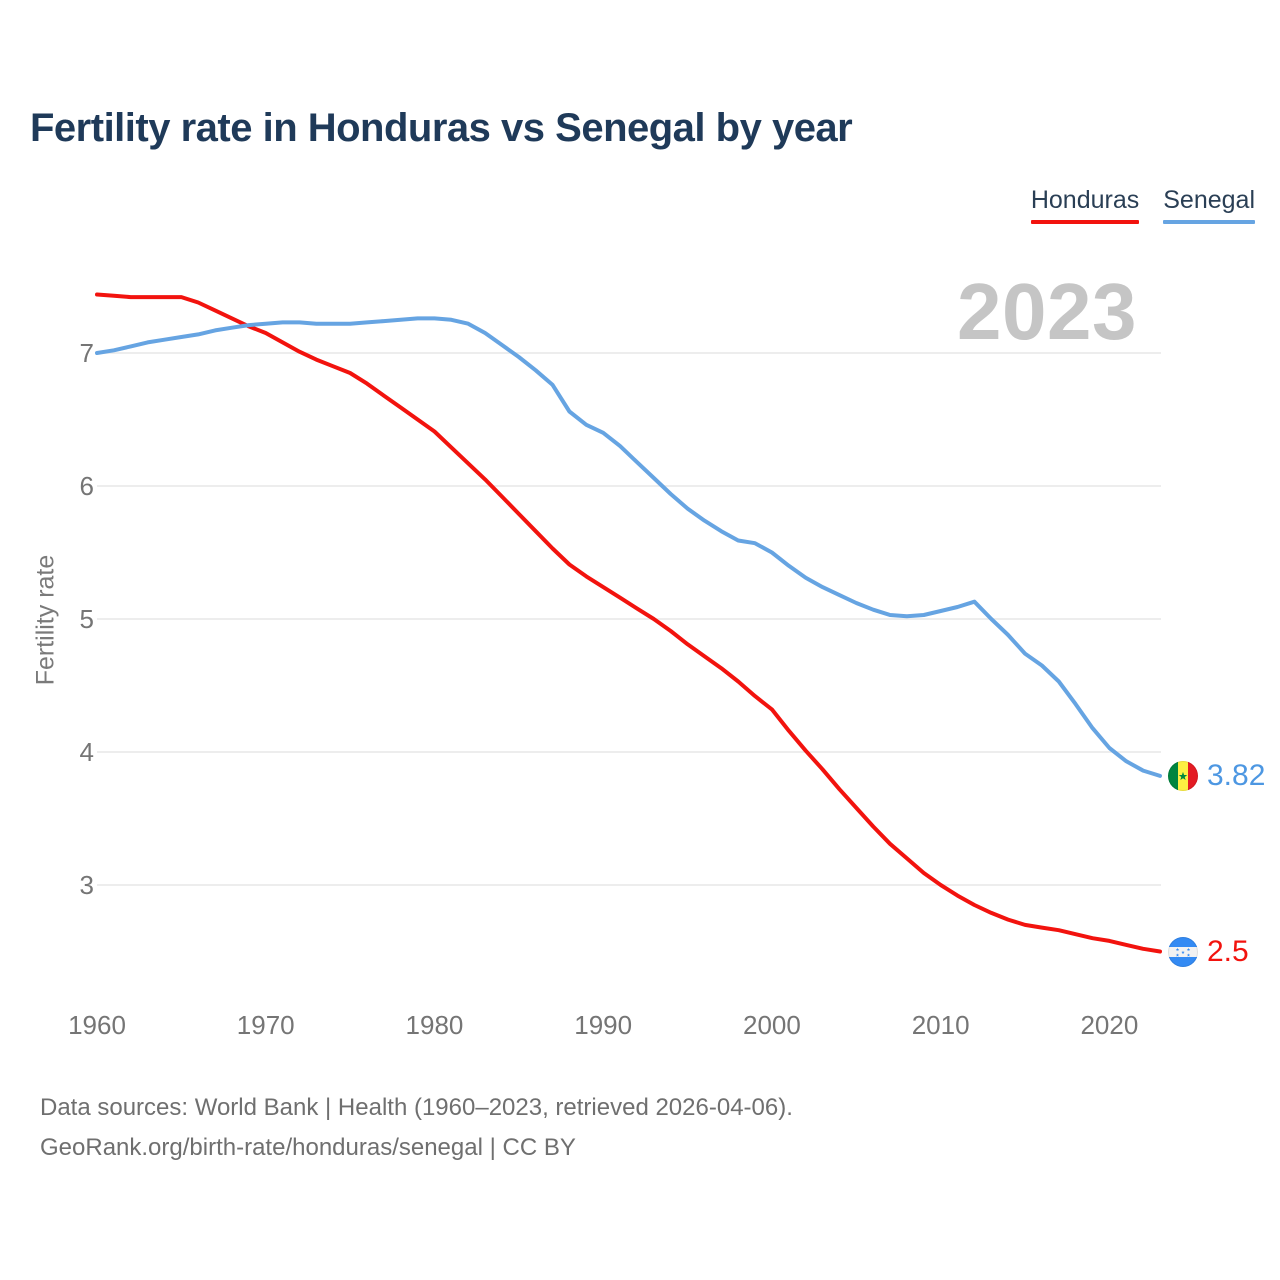 This screenshot has width=1280, height=1280. What do you see at coordinates (86, 619) in the screenshot?
I see `y-tick-5: 5` at bounding box center [86, 619].